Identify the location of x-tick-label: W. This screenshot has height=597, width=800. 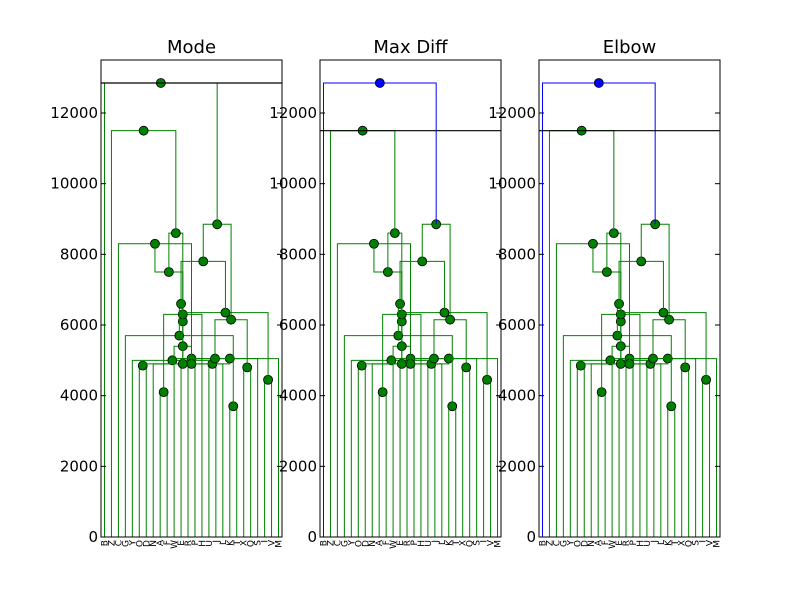
(394, 544).